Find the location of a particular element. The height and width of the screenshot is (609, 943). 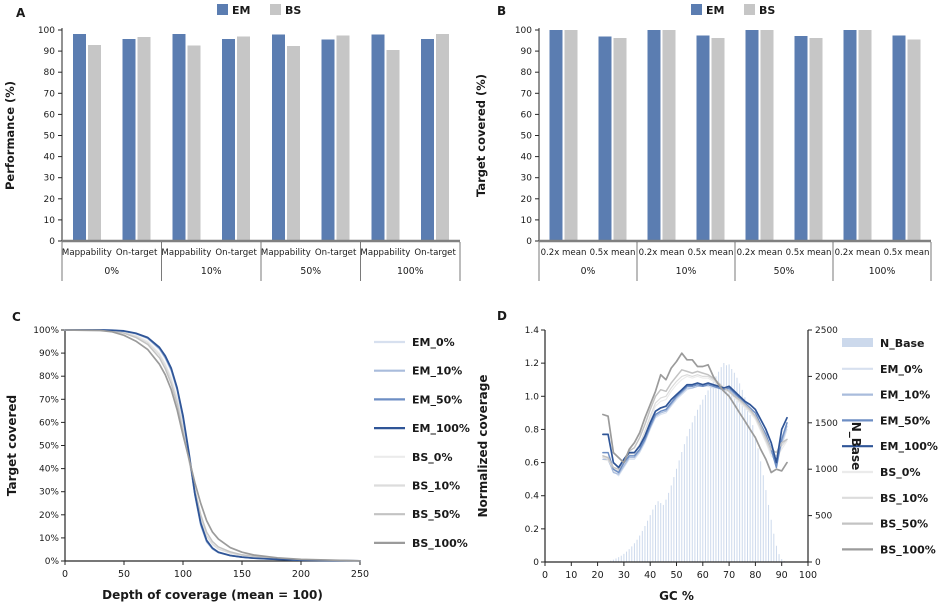

y-axis-title: Target covered is located at coordinates (12, 445).